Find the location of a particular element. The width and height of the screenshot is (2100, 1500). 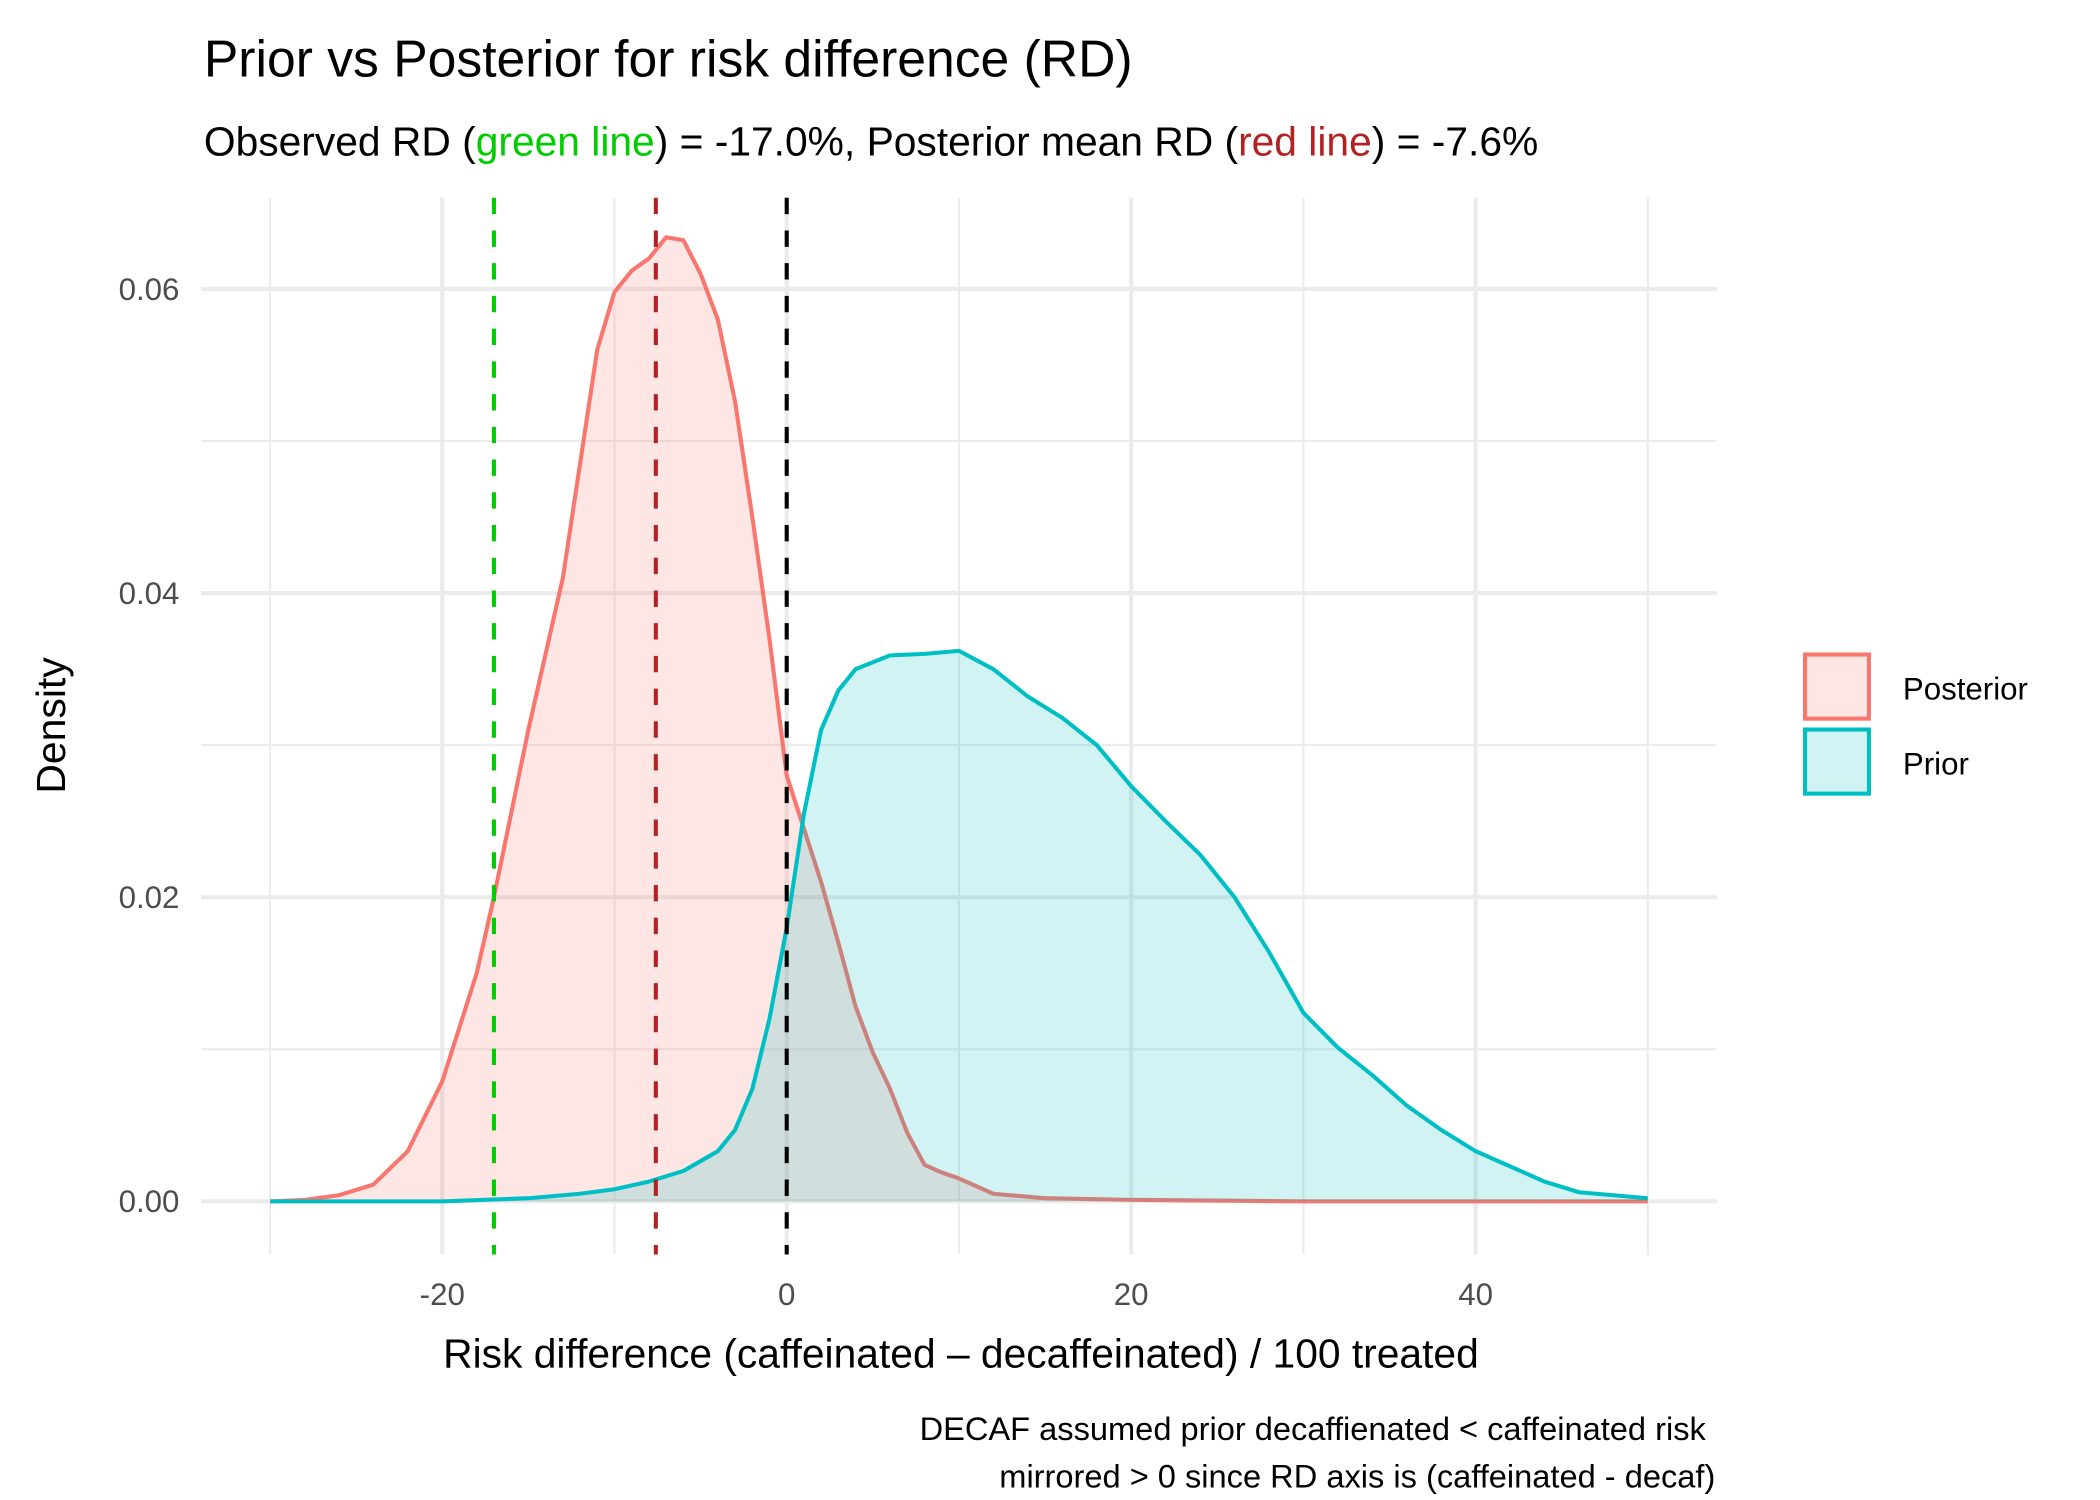

subtitle-part2: ) = -17.0%, Posterior mean RD ( is located at coordinates (947, 141).